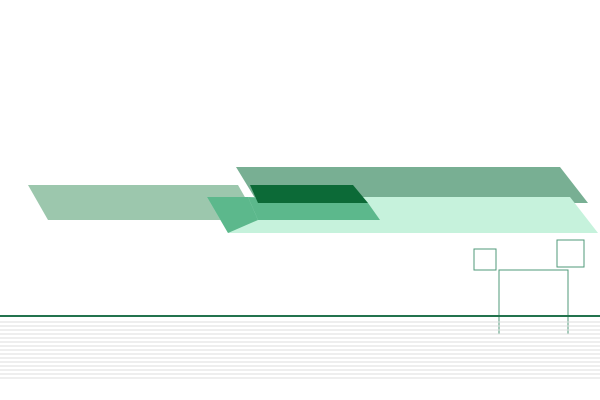 The width and height of the screenshot is (600, 400). Describe the element at coordinates (309, 194) in the screenshot. I see `overlap-dark` at that location.